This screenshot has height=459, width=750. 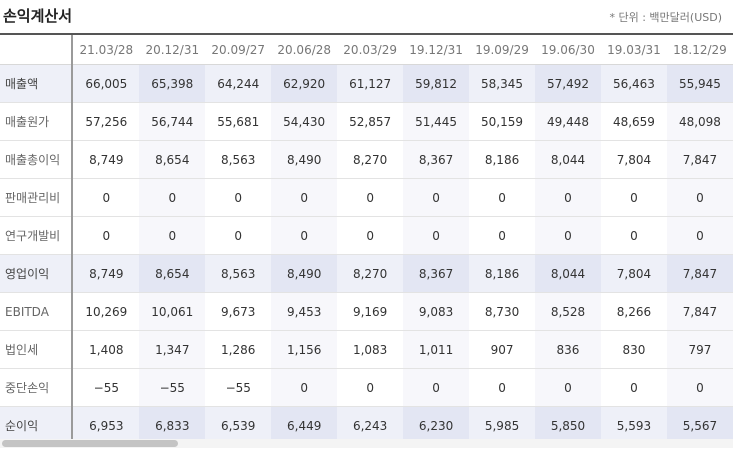 What do you see at coordinates (37, 387) in the screenshot?
I see `row-label: 중단손익` at bounding box center [37, 387].